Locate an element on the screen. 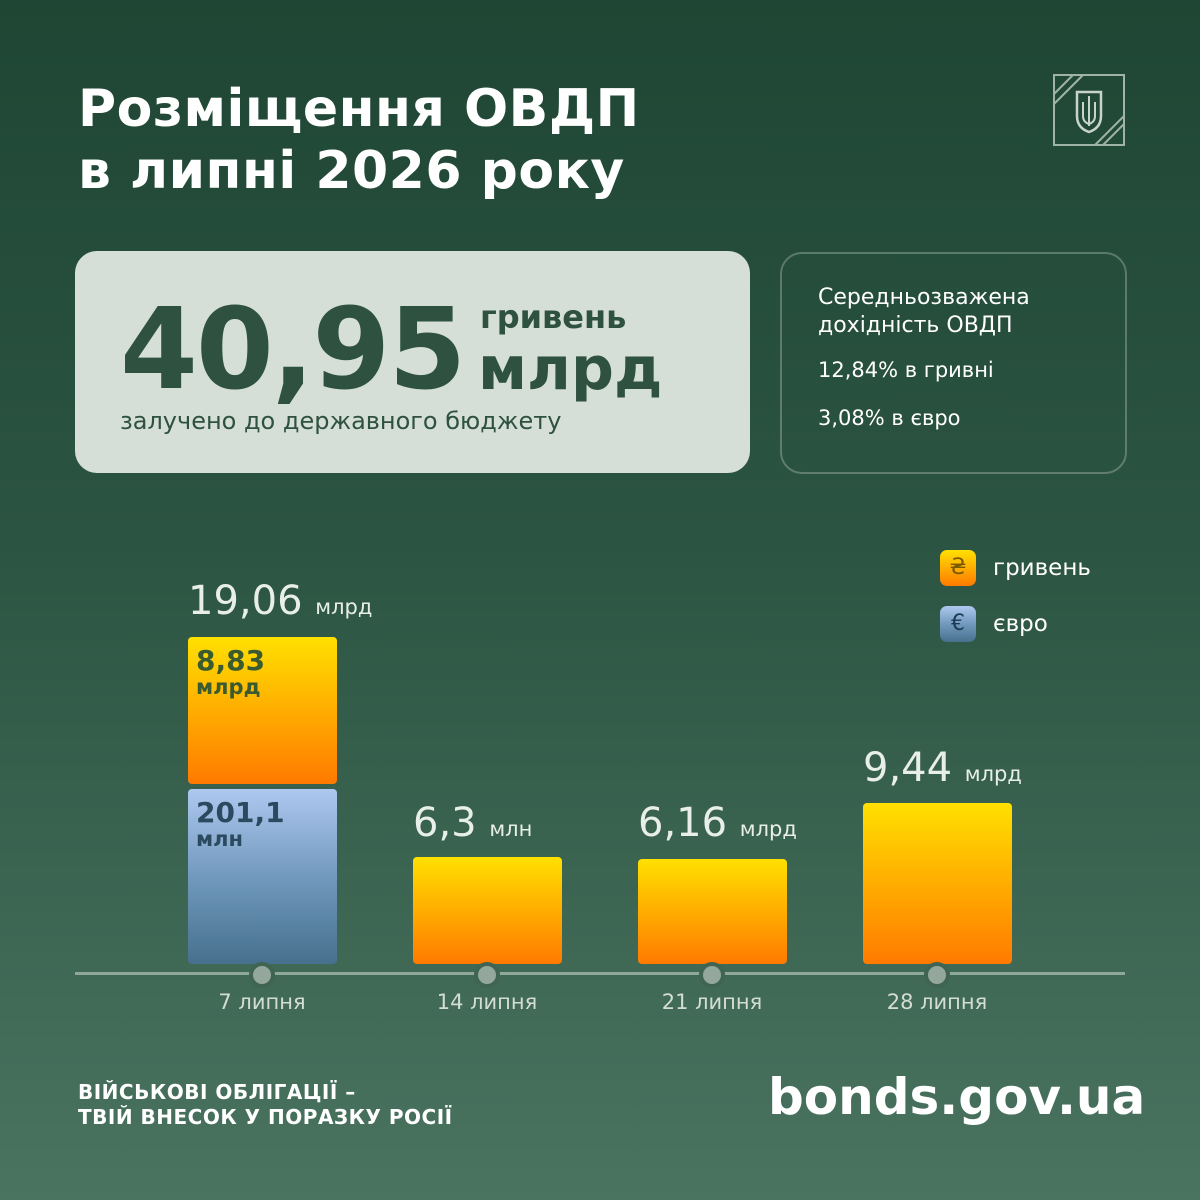  bar-total-amount: 19,06 is located at coordinates (245, 601).